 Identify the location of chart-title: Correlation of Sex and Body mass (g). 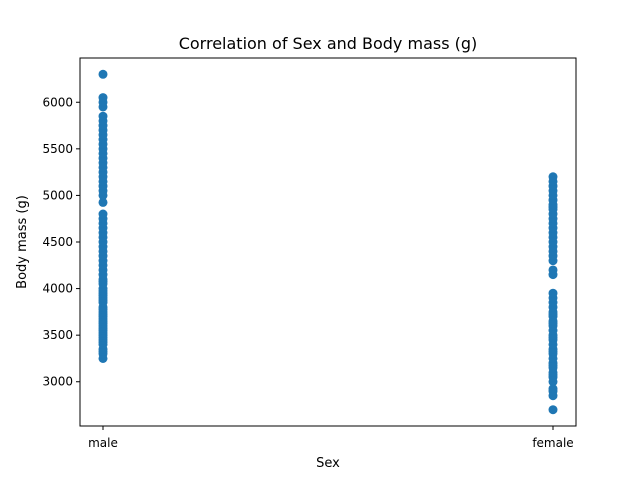
(328, 43).